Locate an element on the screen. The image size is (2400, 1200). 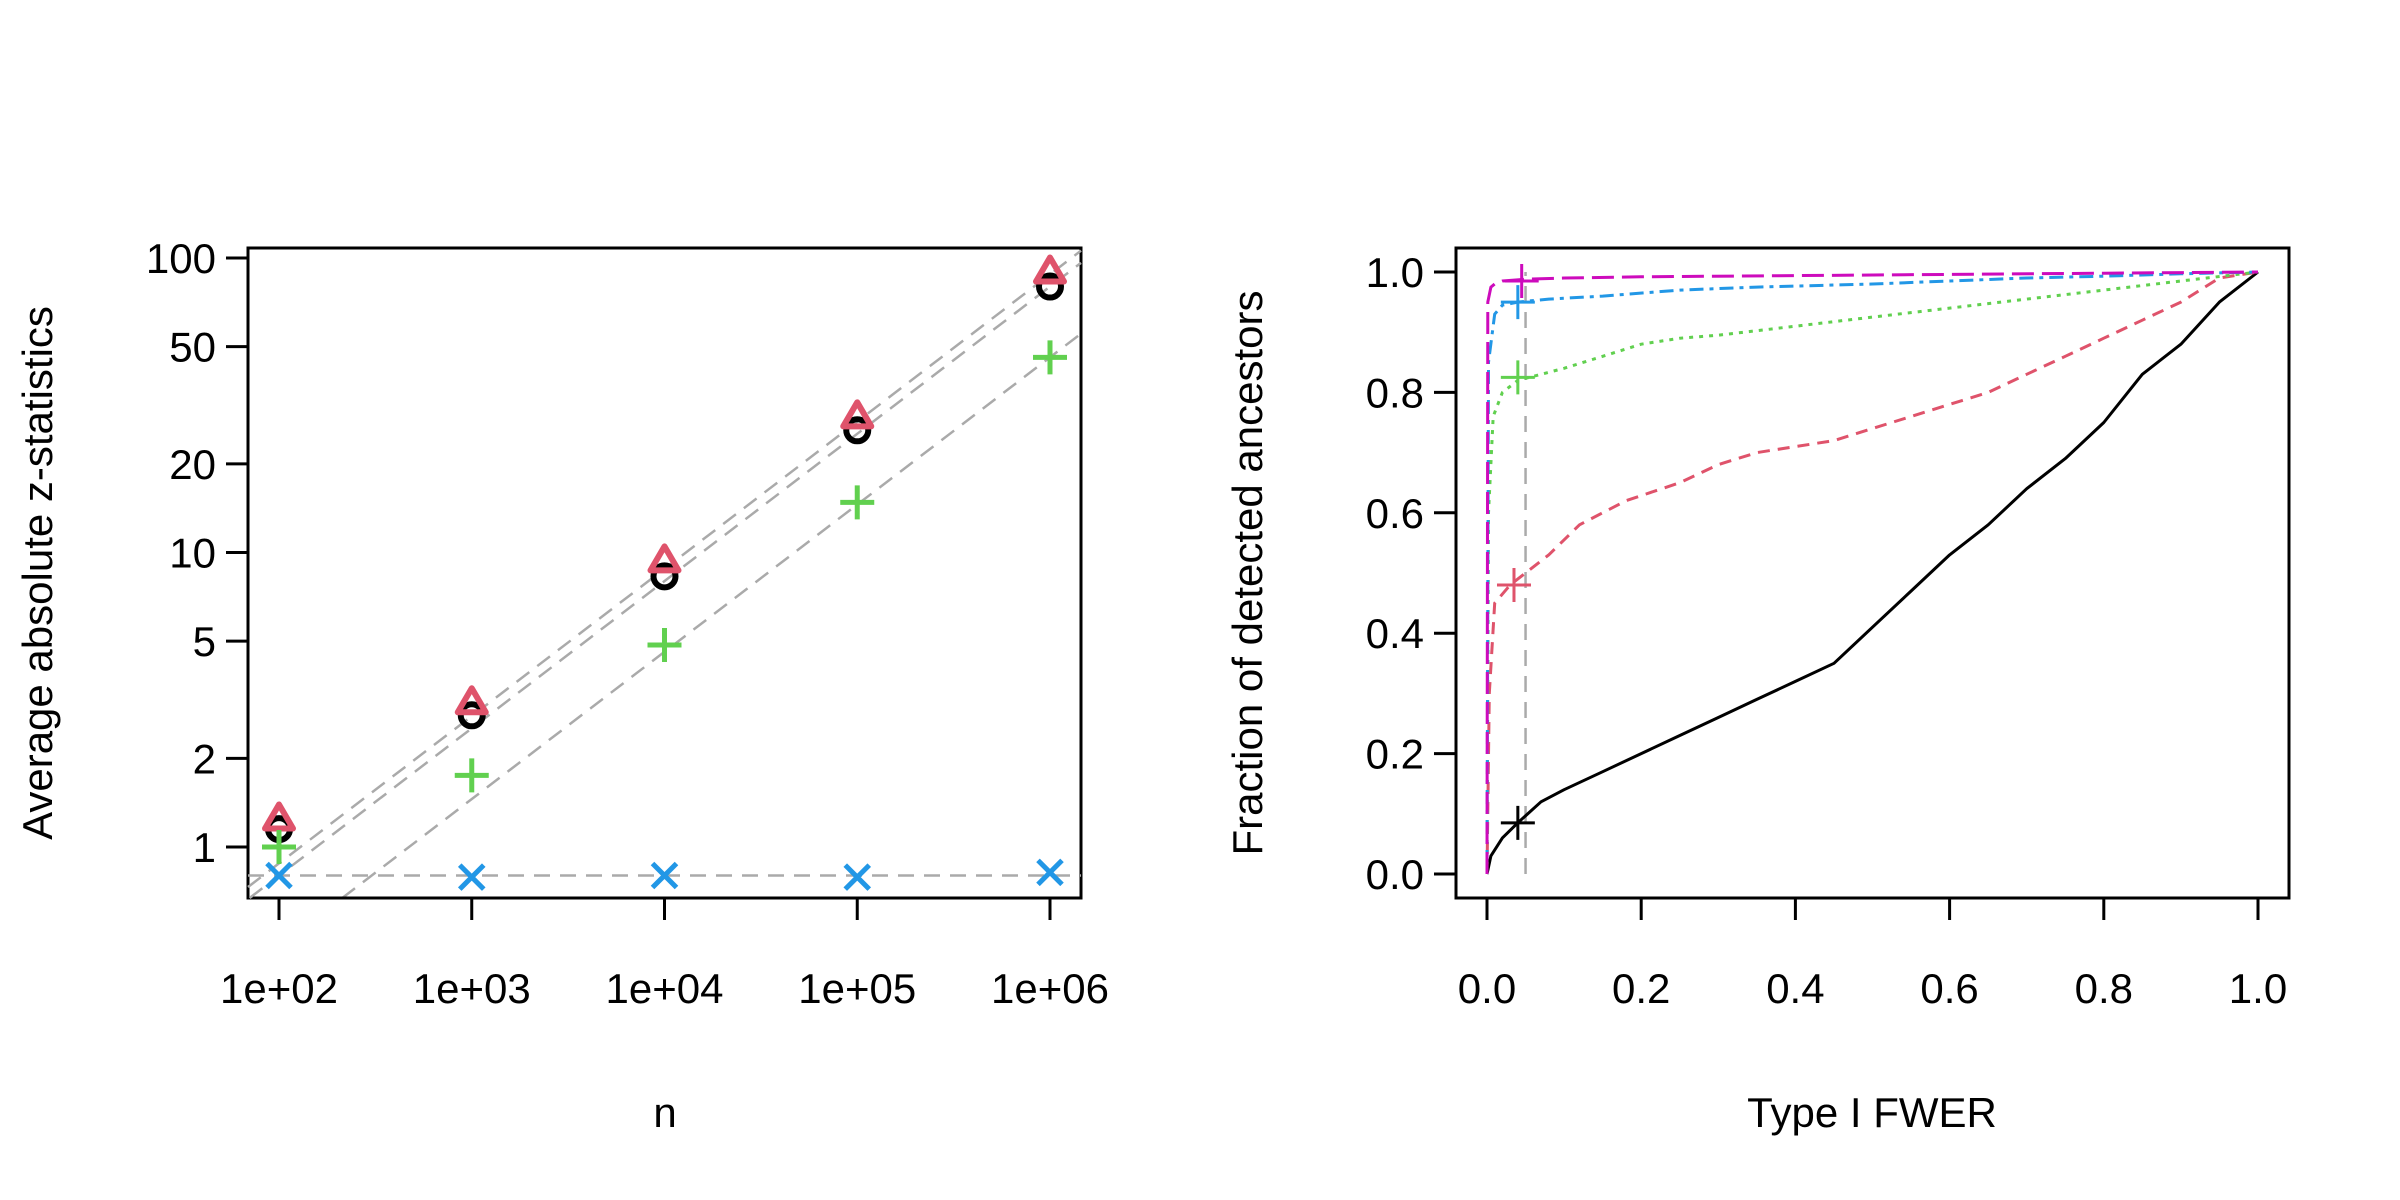
right-x-tick-label: 0.4 is located at coordinates (1795, 988).